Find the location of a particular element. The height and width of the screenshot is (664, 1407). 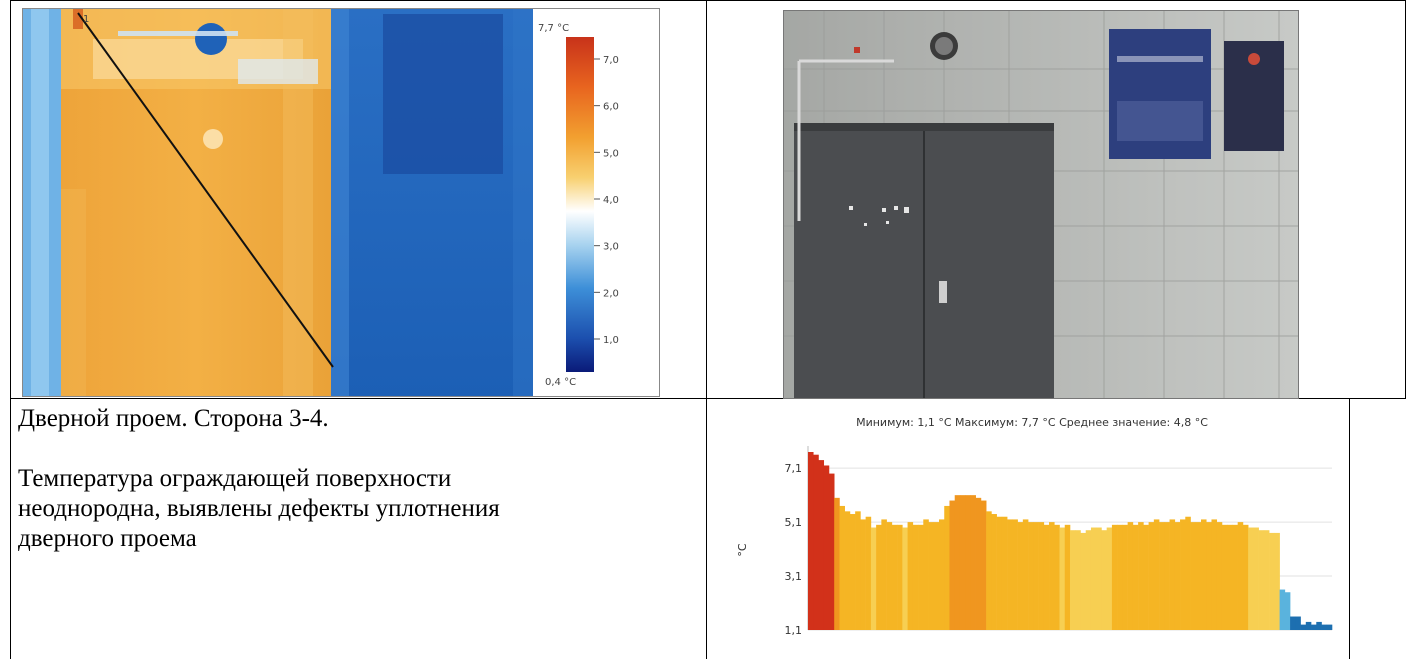

scale-tick-label: 7,0 is located at coordinates (611, 60).